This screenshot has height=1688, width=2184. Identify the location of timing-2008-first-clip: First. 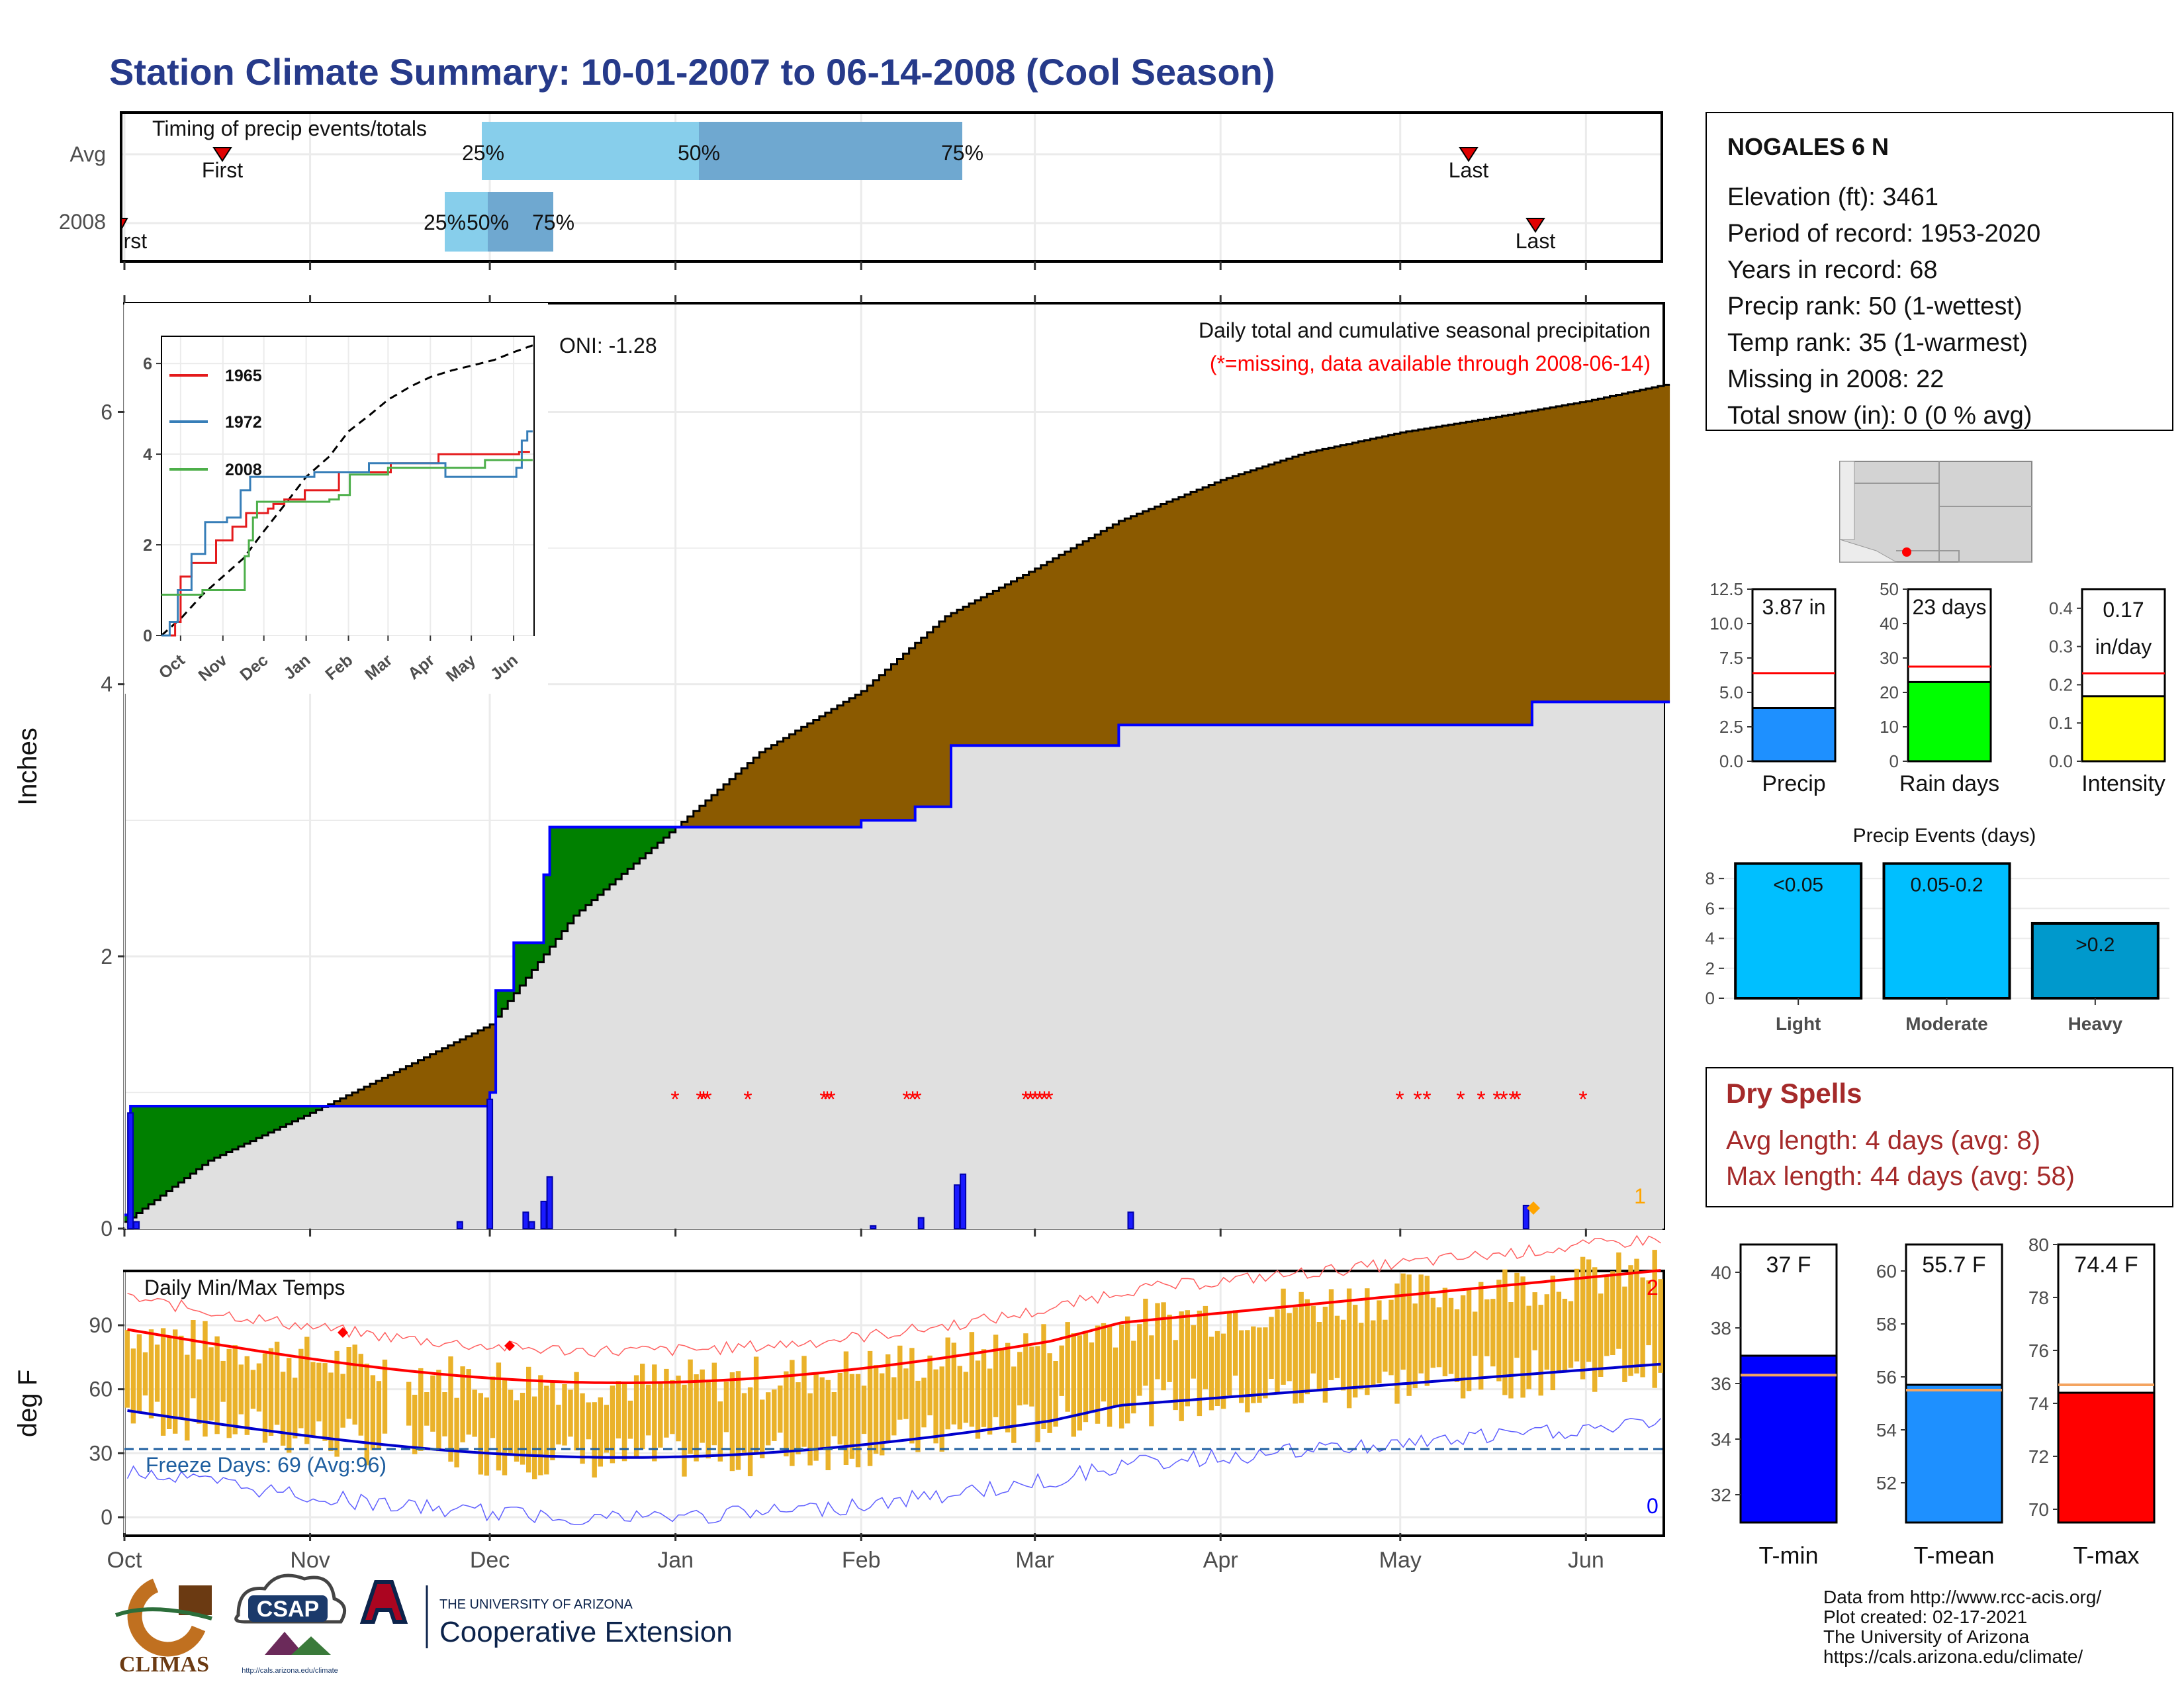
(127, 235).